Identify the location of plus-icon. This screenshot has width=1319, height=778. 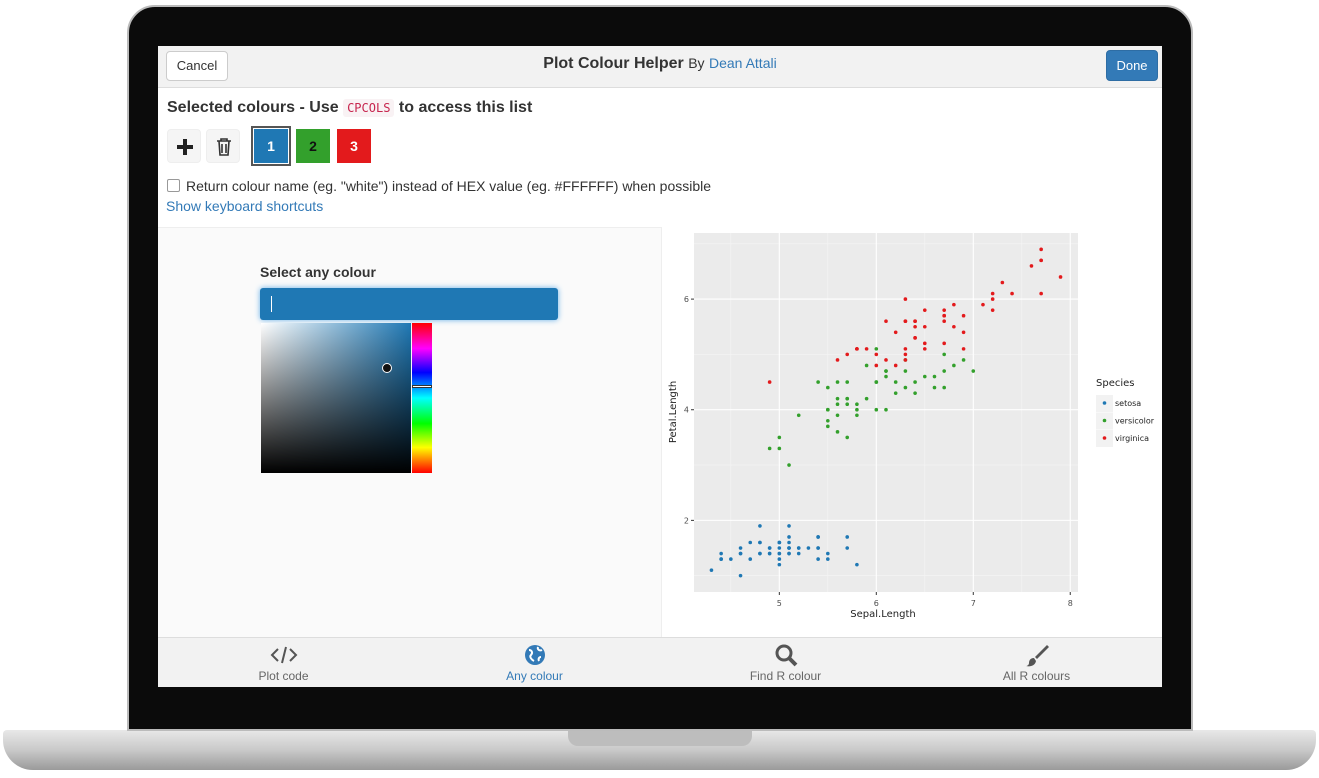
(185, 147).